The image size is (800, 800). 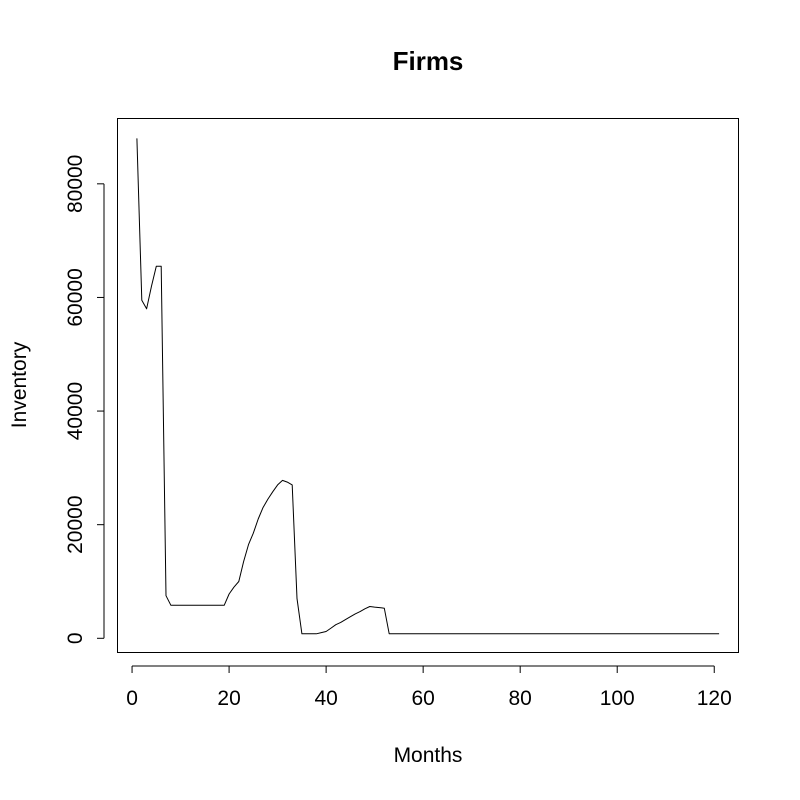 What do you see at coordinates (75, 297) in the screenshot?
I see `y-tick-label: 60000` at bounding box center [75, 297].